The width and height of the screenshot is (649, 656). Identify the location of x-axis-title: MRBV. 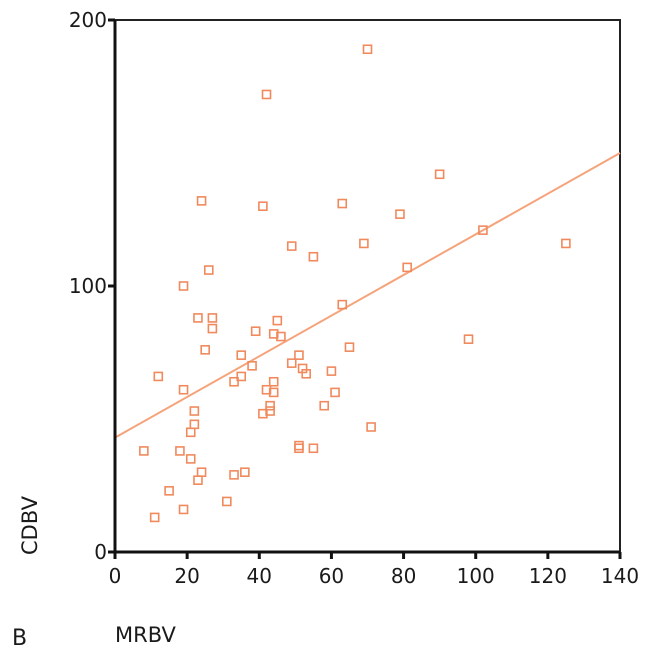
(145, 635).